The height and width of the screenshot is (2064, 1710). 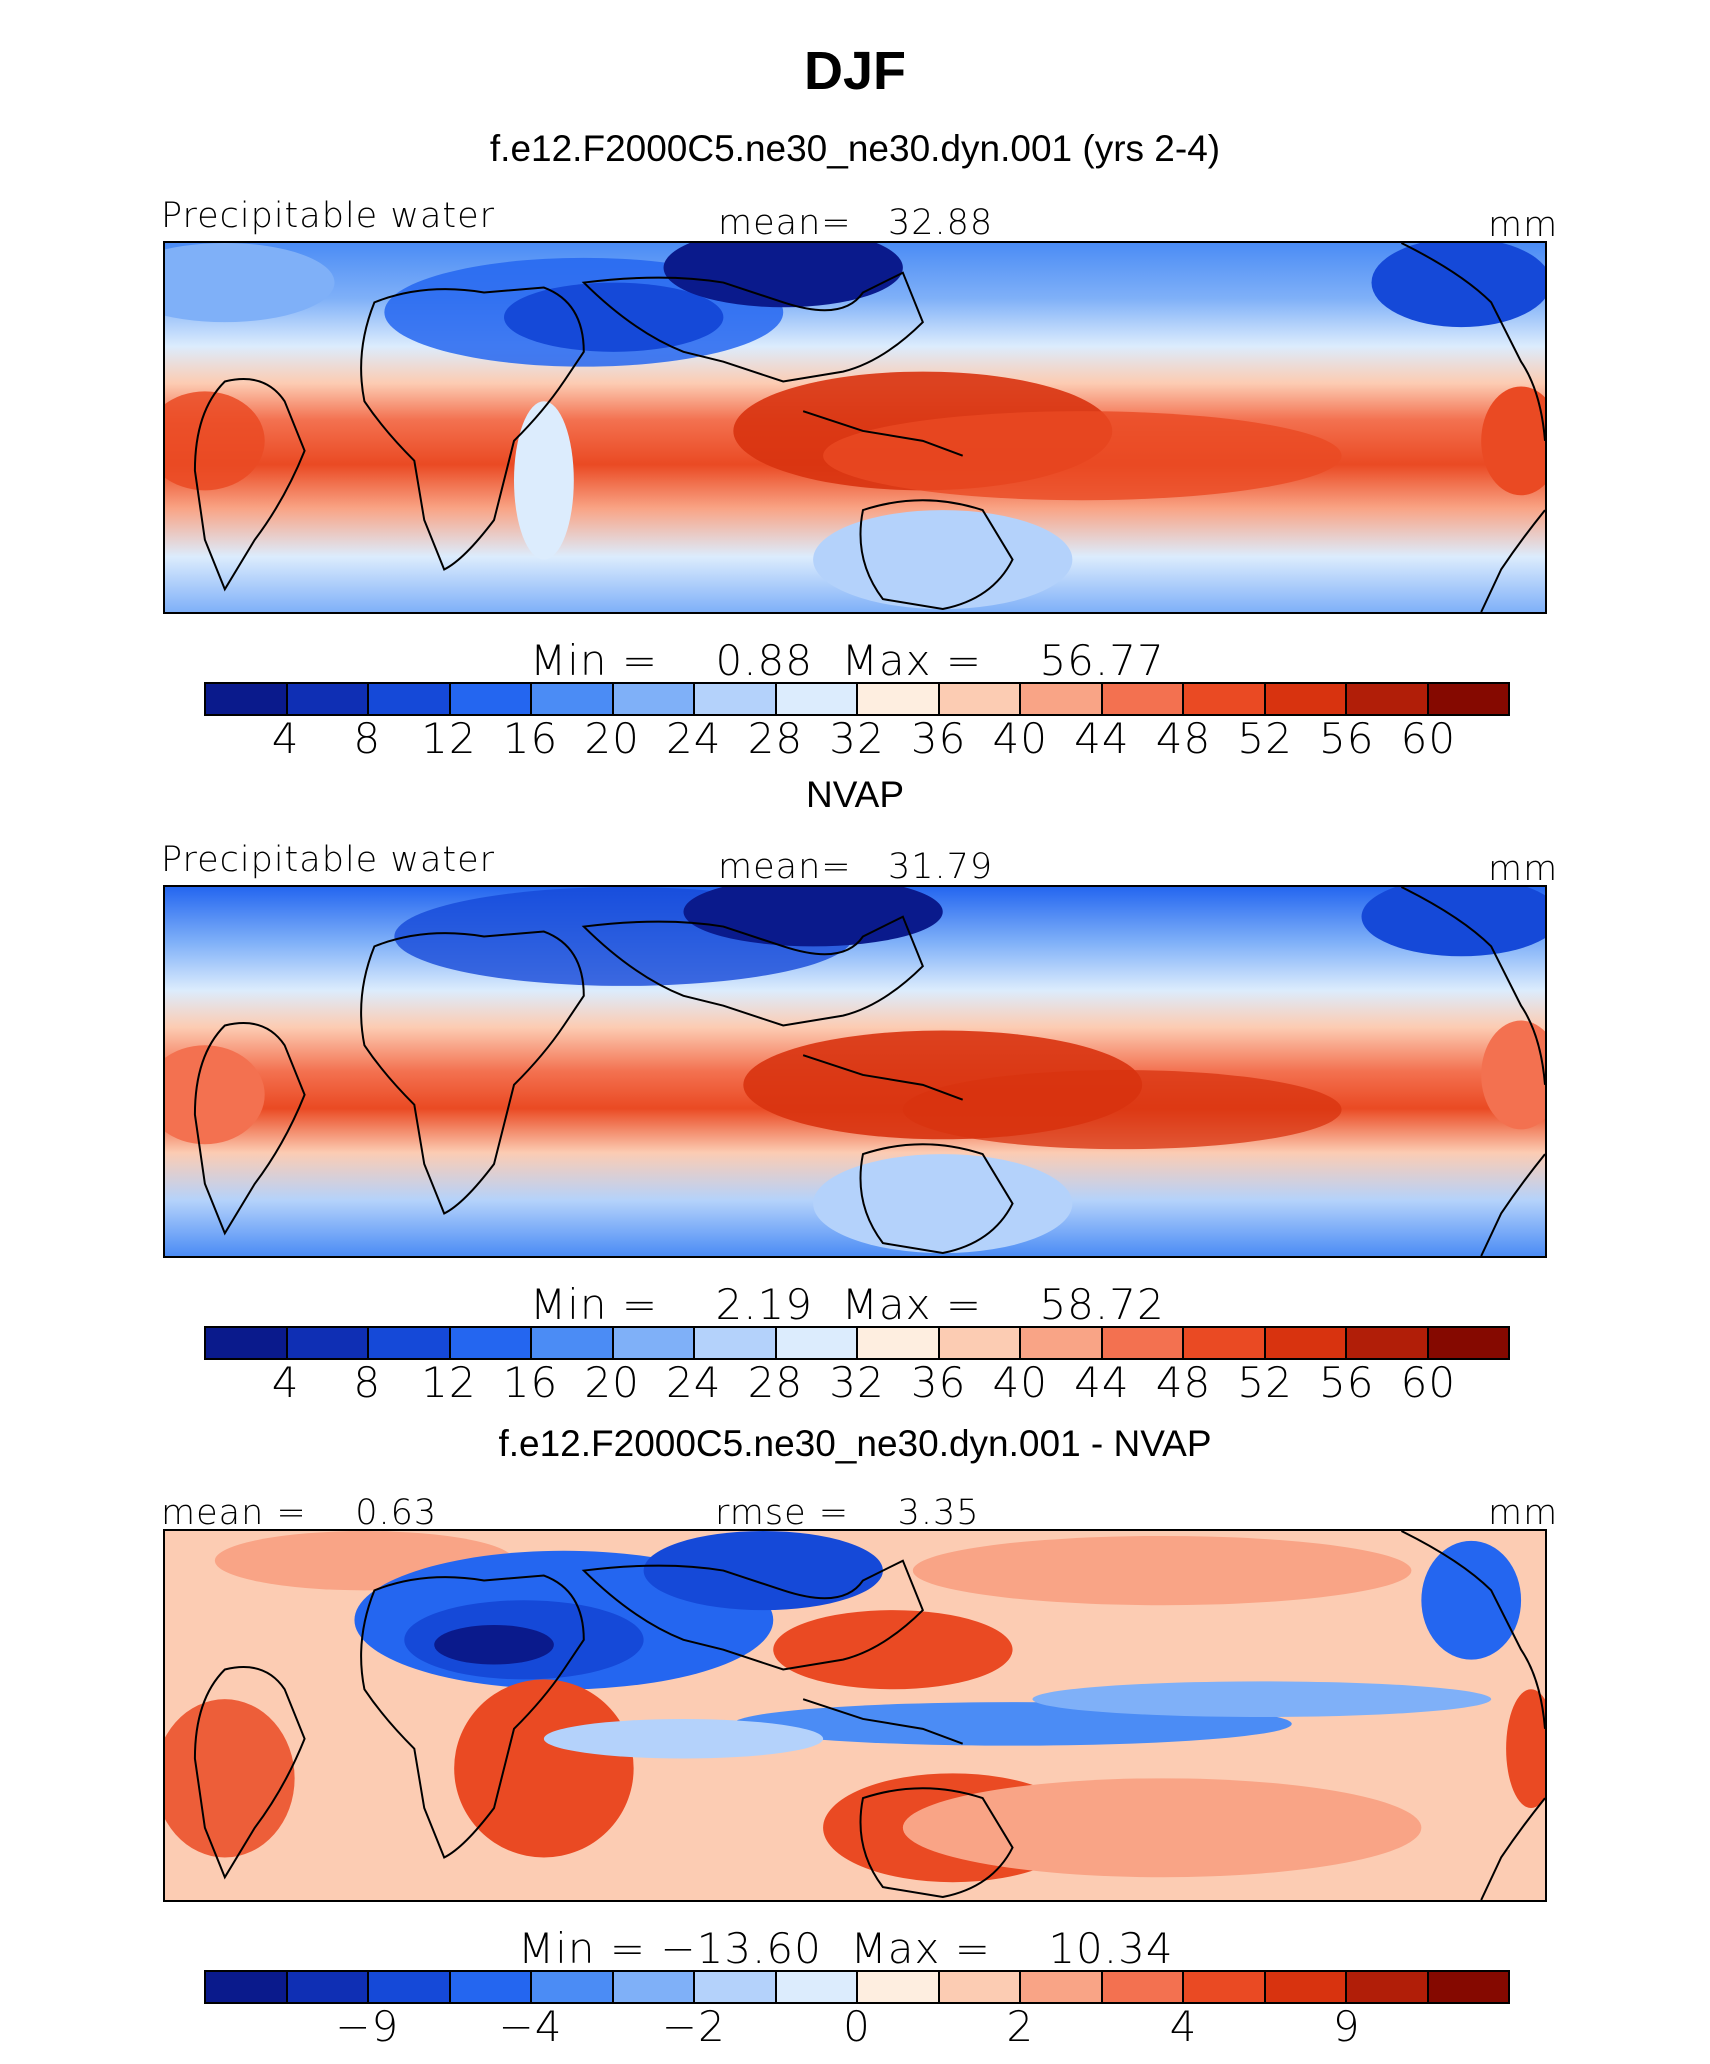 I want to click on panel-1-mean-label: mean= 32.88, so click(x=856, y=223).